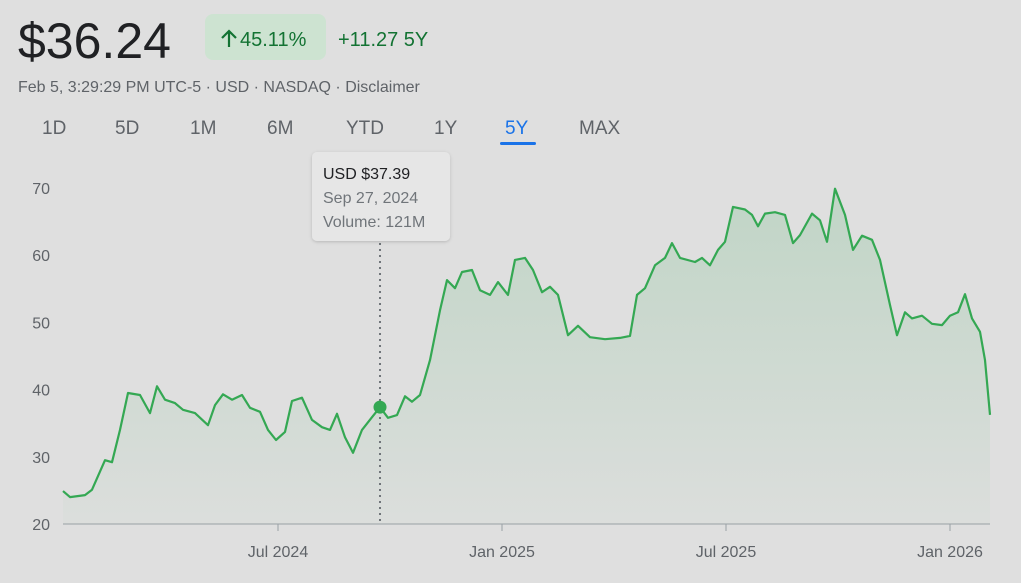  What do you see at coordinates (280, 128) in the screenshot?
I see `tab: 6M` at bounding box center [280, 128].